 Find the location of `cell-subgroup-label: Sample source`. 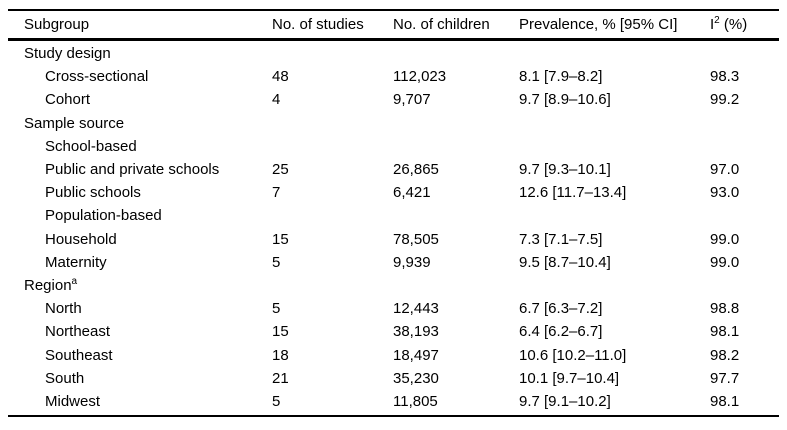

cell-subgroup-label: Sample source is located at coordinates (140, 123).